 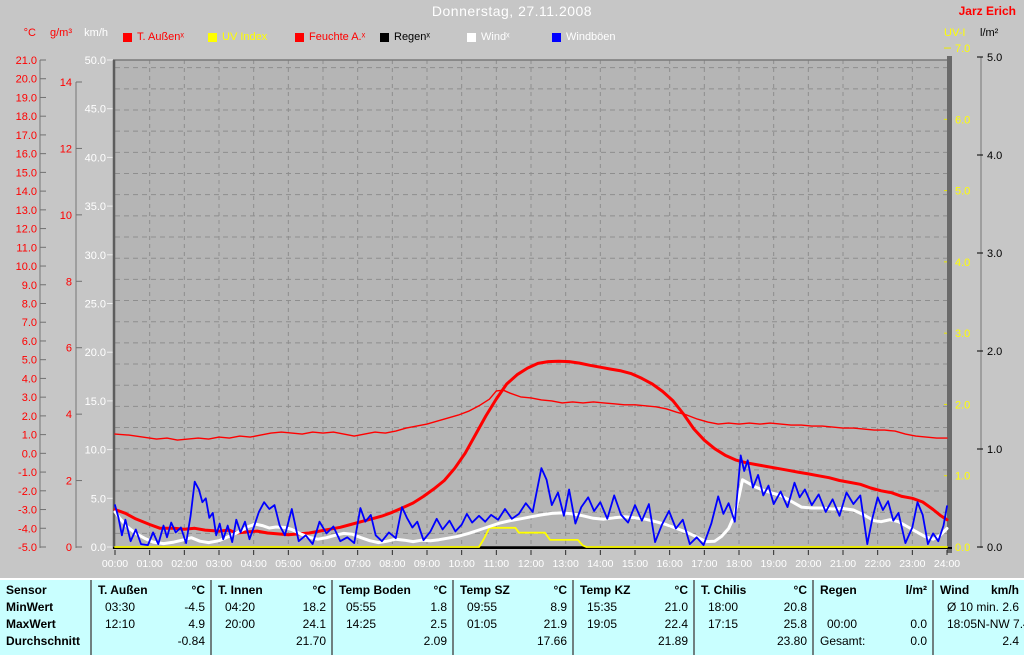 I want to click on tick-label: 14, so click(x=66, y=83).